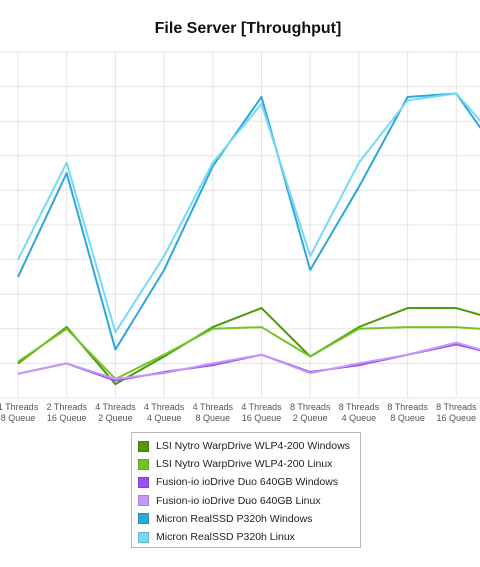 The width and height of the screenshot is (480, 567). What do you see at coordinates (115, 412) in the screenshot?
I see `x-tick-label: 4 Threads 2 Queue` at bounding box center [115, 412].